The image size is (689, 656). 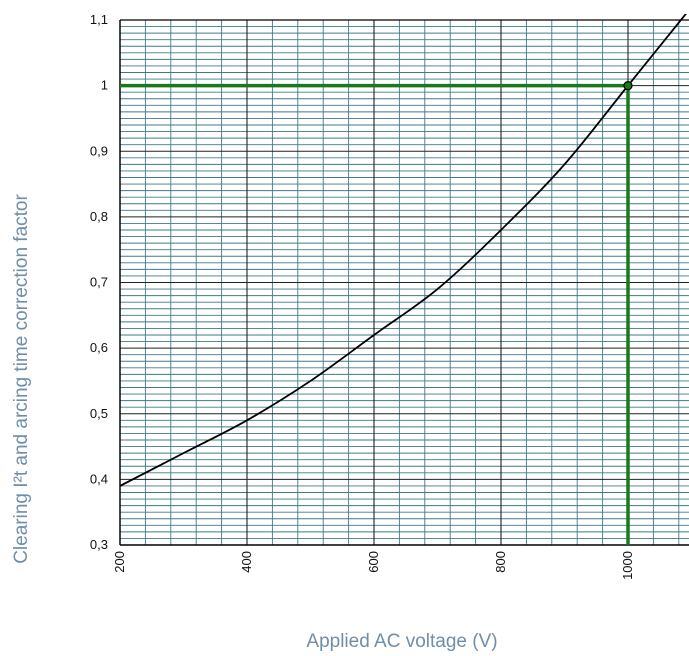 What do you see at coordinates (246, 562) in the screenshot?
I see `x-tick-label: 400` at bounding box center [246, 562].